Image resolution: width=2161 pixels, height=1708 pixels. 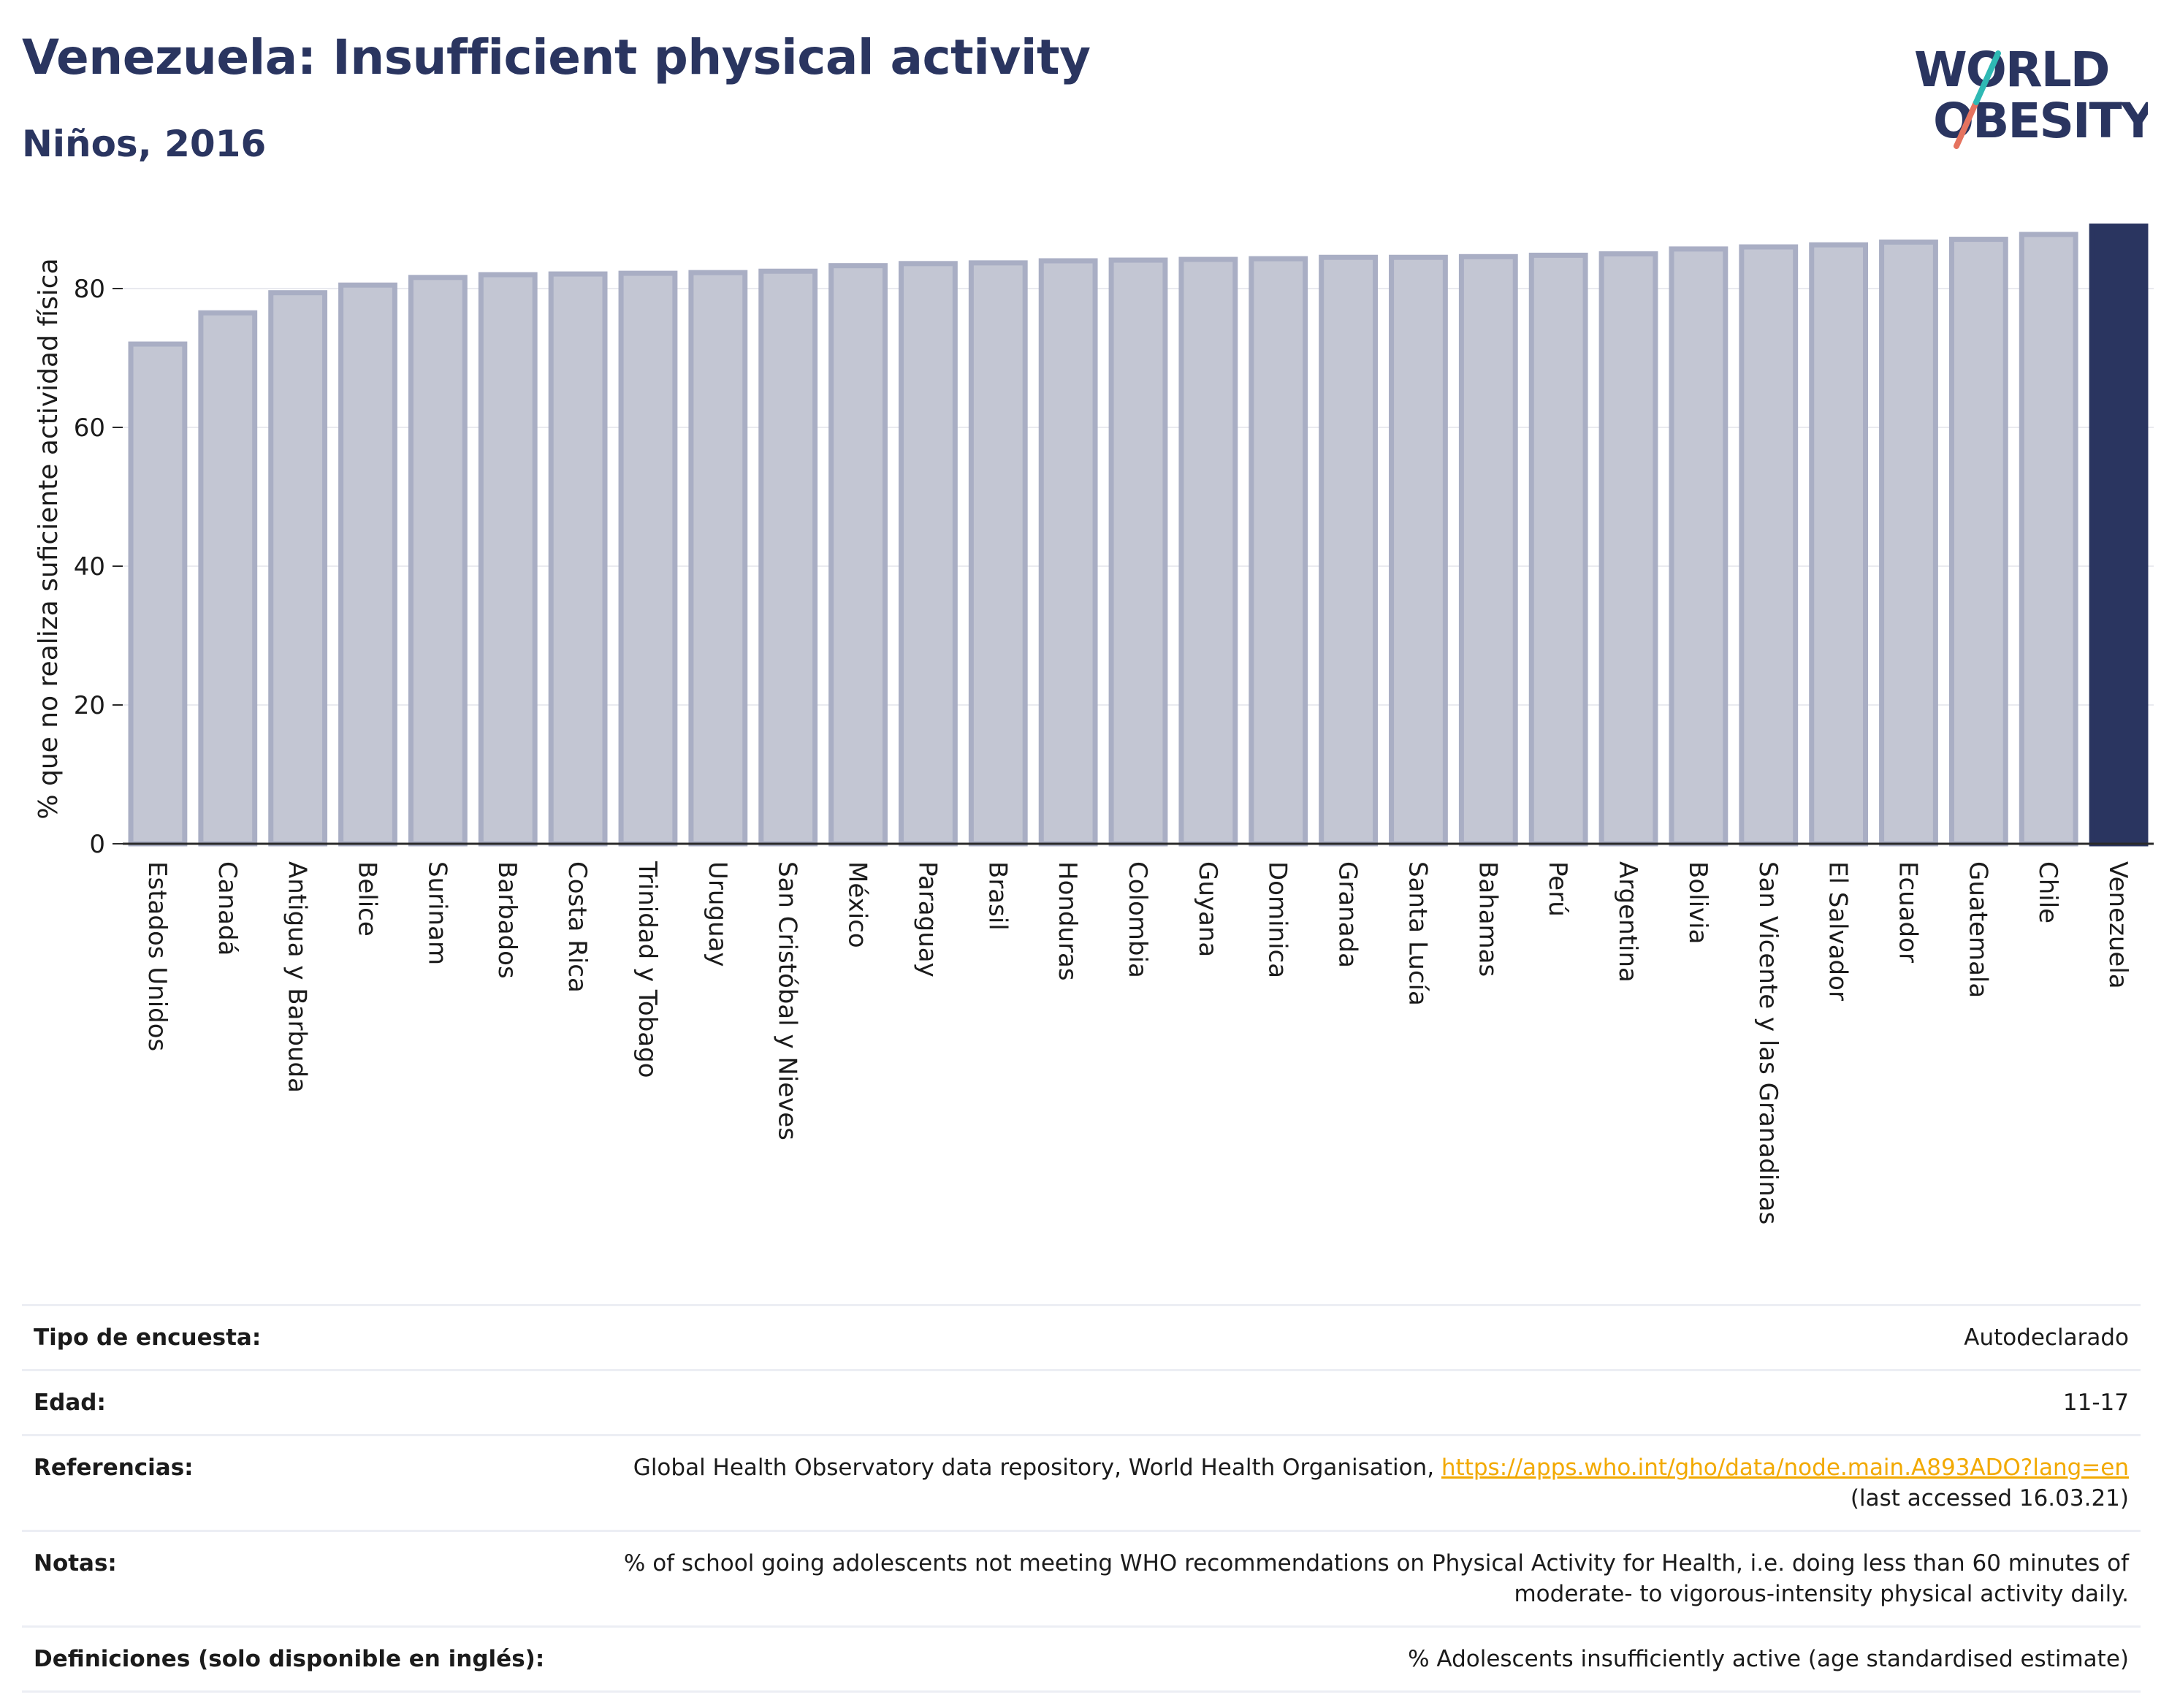 I want to click on x-tick-label: Barbados, so click(x=507, y=920).